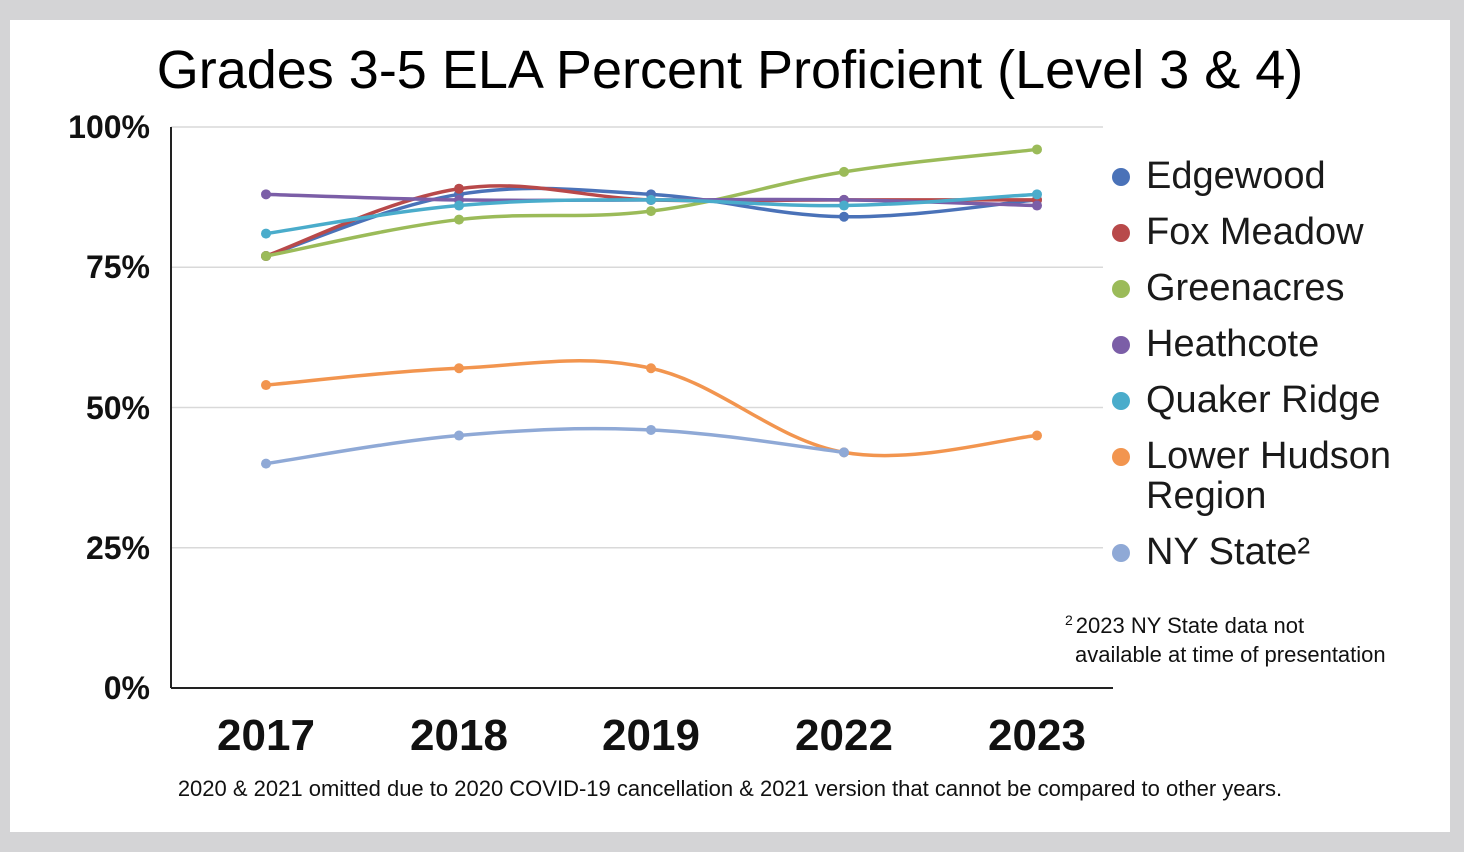 The height and width of the screenshot is (852, 1464). Describe the element at coordinates (1228, 552) in the screenshot. I see `legend-label: NY State²` at that location.